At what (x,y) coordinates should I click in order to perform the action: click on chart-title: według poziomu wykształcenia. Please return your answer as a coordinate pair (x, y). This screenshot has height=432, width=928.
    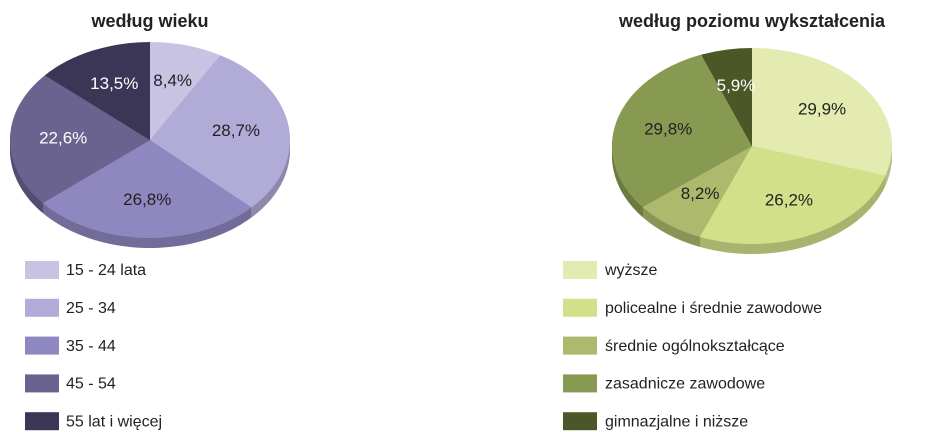
    Looking at the image, I should click on (752, 21).